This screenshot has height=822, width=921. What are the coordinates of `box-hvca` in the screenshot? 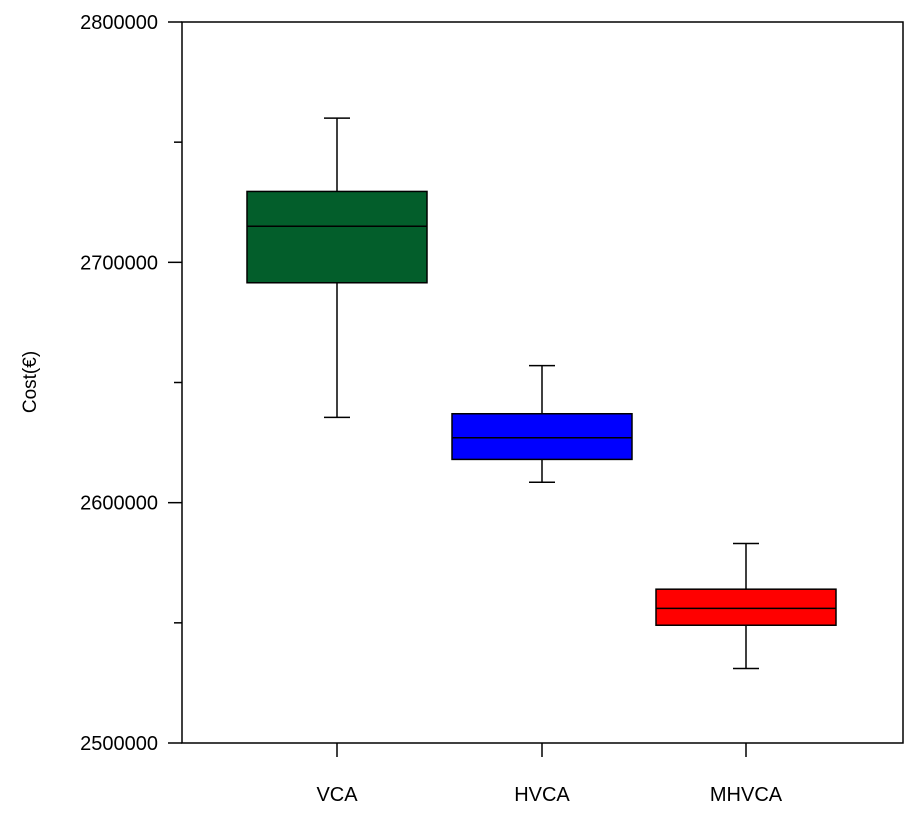 It's located at (542, 423).